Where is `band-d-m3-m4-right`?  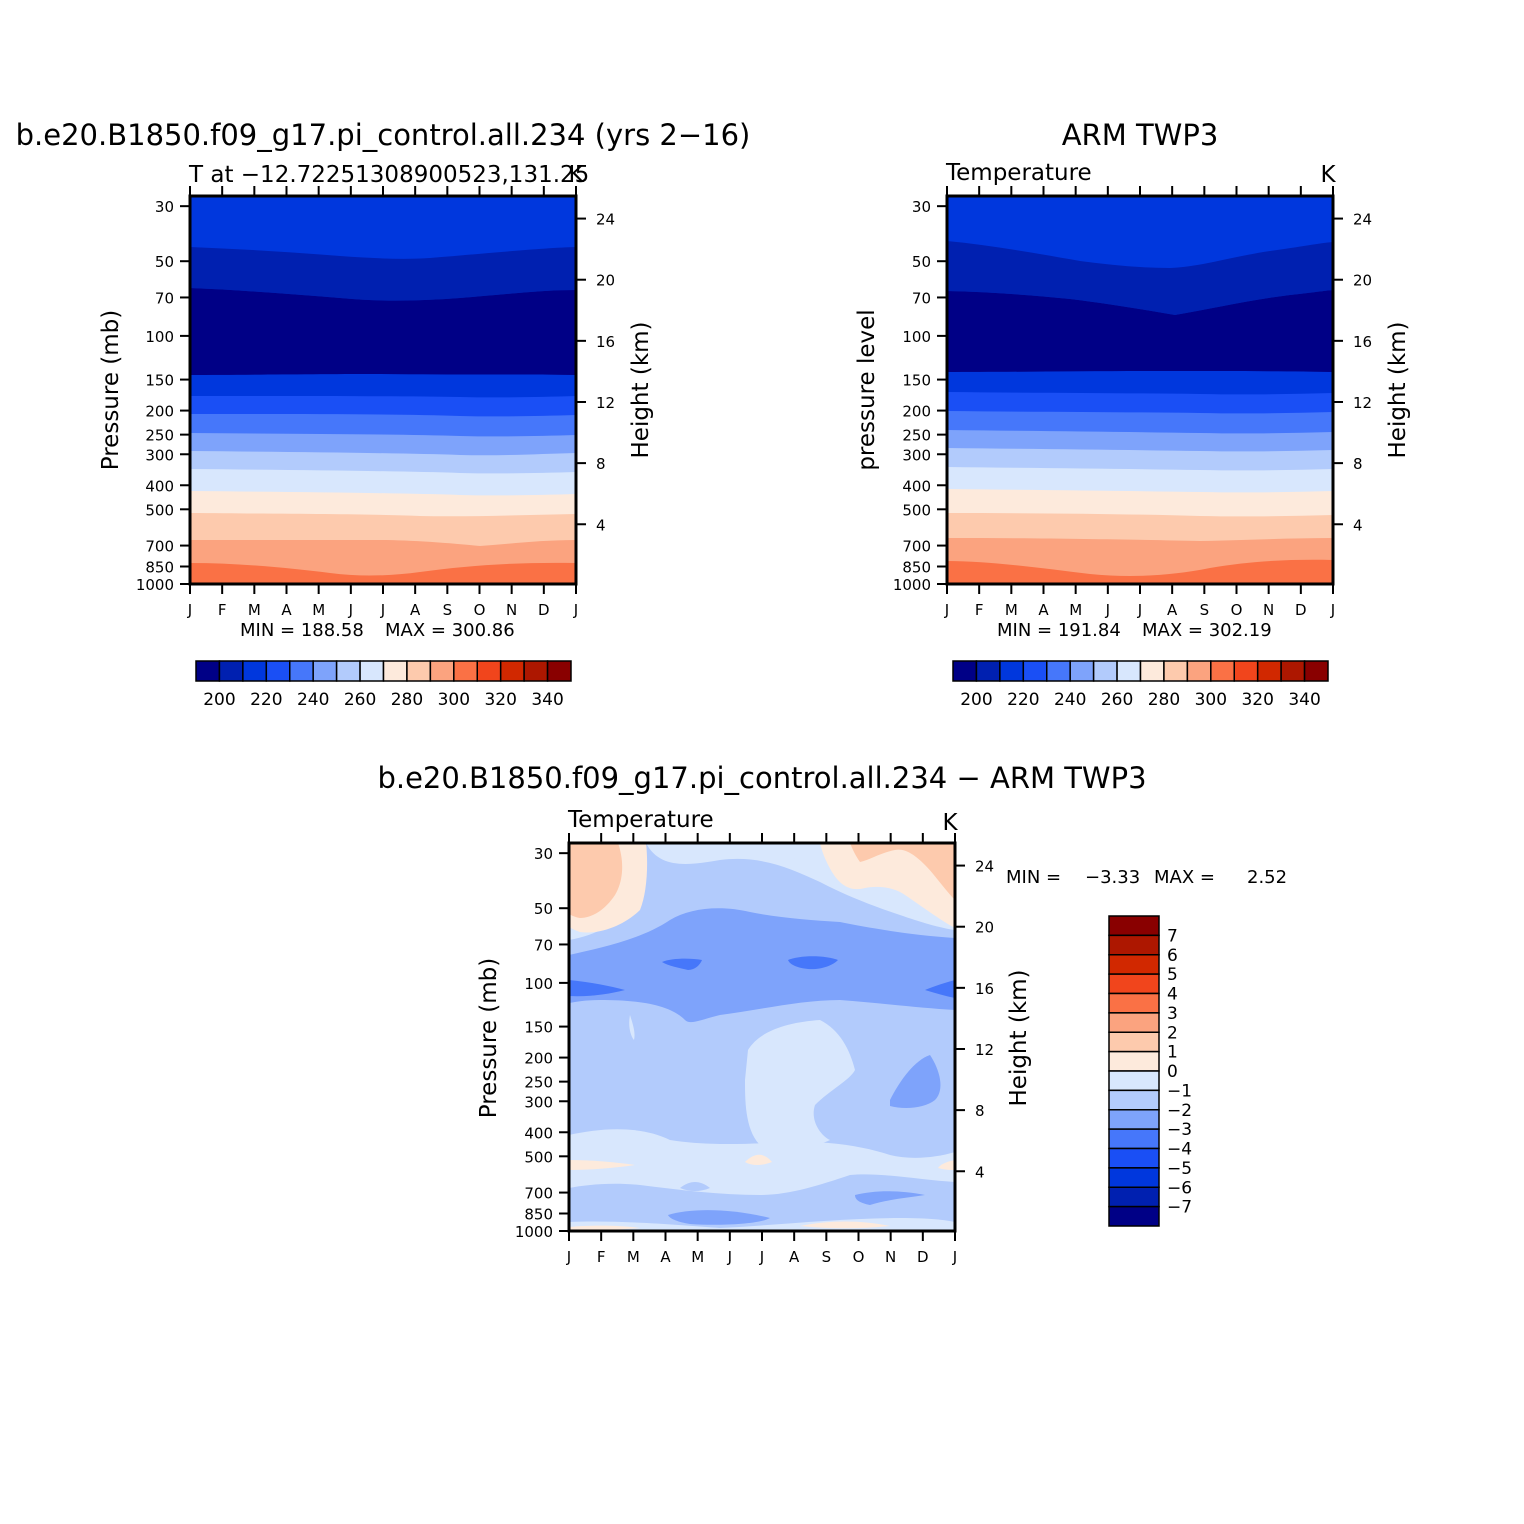 band-d-m3-m4-right is located at coordinates (940, 989).